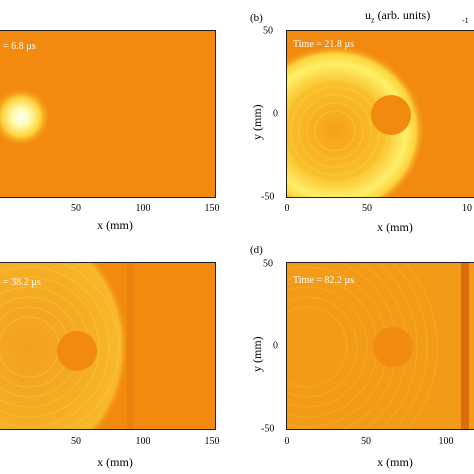 This screenshot has height=474, width=474. What do you see at coordinates (395, 462) in the screenshot?
I see `x-axis-label-d: x (mm)` at bounding box center [395, 462].